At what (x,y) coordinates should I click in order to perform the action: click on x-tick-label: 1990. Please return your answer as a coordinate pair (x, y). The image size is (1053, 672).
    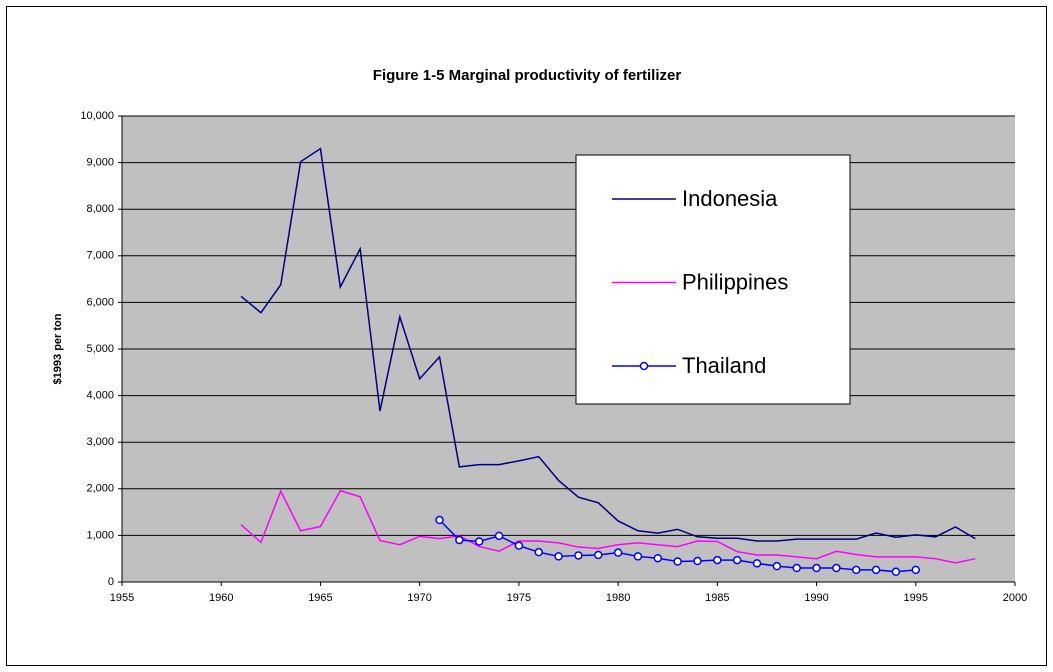
    Looking at the image, I should click on (816, 598).